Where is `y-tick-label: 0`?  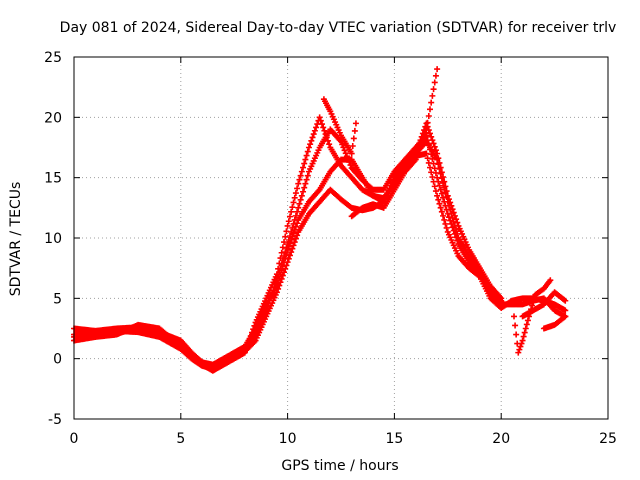
y-tick-label: 0 is located at coordinates (57, 360).